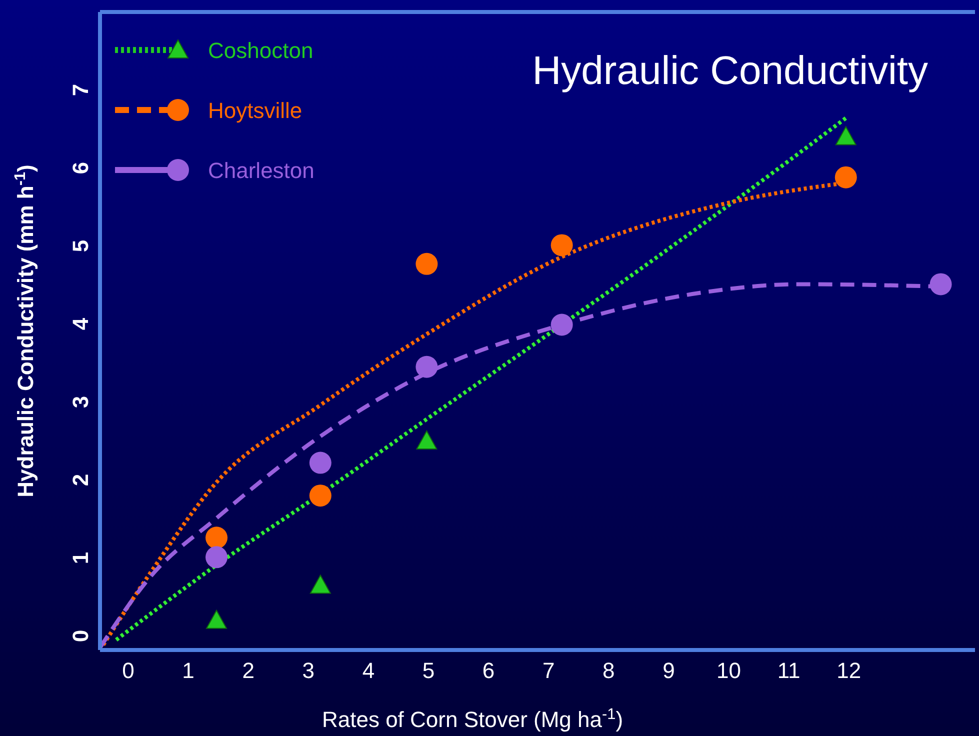 The width and height of the screenshot is (979, 736). I want to click on x-tick-label: 7, so click(548, 670).